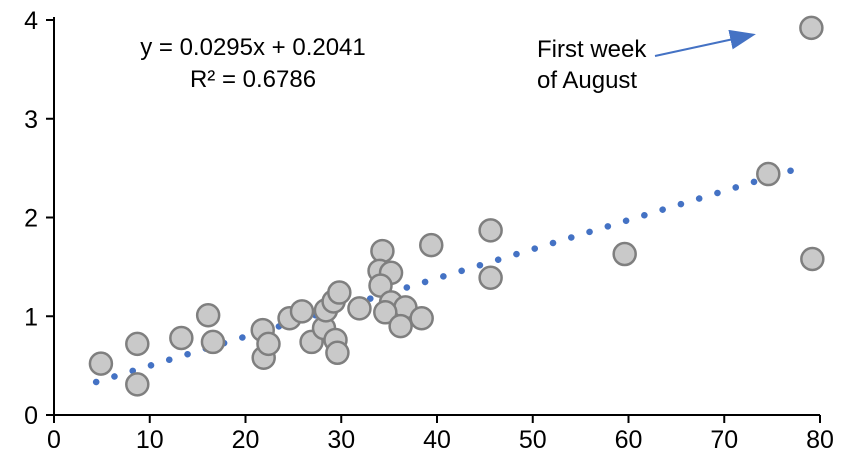  What do you see at coordinates (31, 416) in the screenshot?
I see `y-tick-label: 0` at bounding box center [31, 416].